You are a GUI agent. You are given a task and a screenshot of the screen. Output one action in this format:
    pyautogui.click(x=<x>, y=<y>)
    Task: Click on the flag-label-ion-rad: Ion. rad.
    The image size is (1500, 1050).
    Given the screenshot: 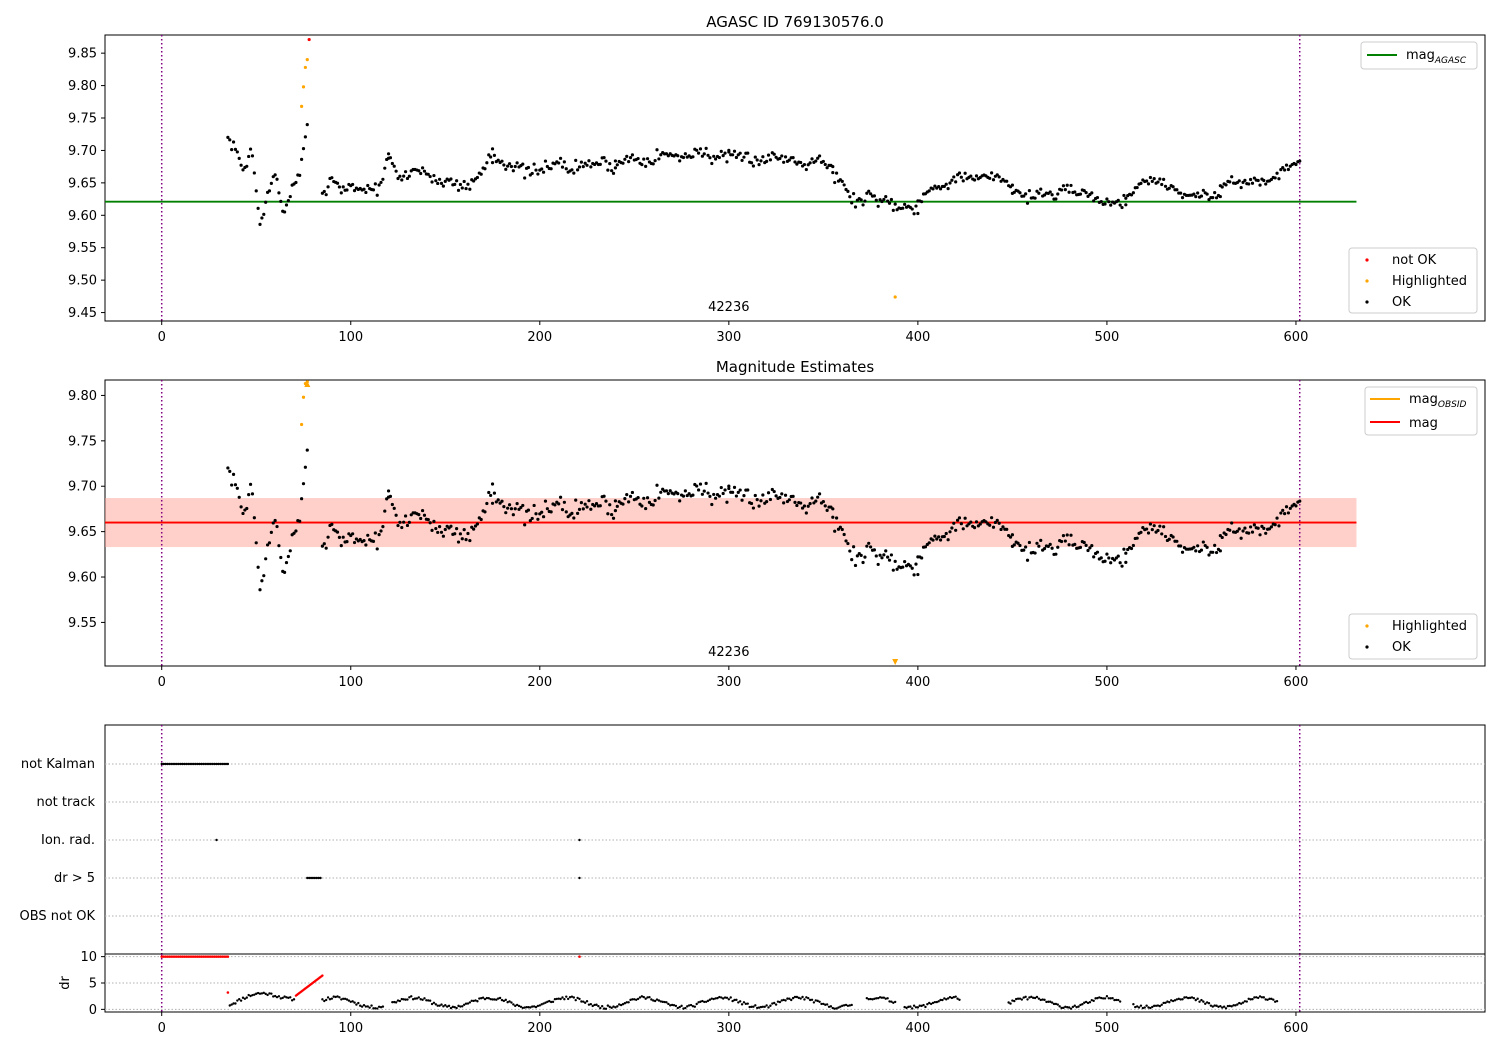 What is the action you would take?
    pyautogui.click(x=68, y=840)
    